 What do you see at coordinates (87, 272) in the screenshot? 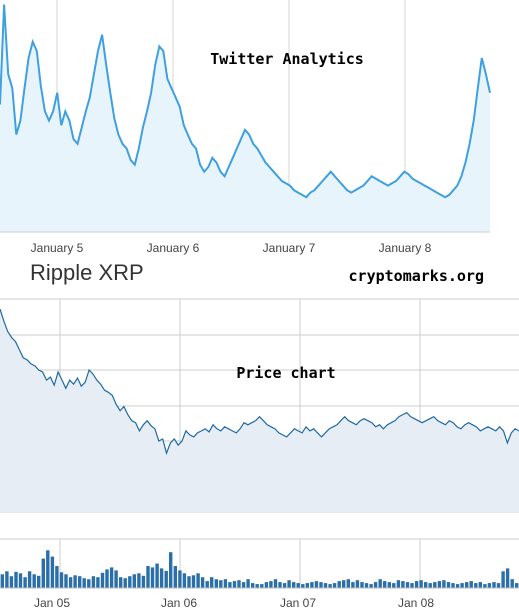
I see `page-title: Ripple XRP` at bounding box center [87, 272].